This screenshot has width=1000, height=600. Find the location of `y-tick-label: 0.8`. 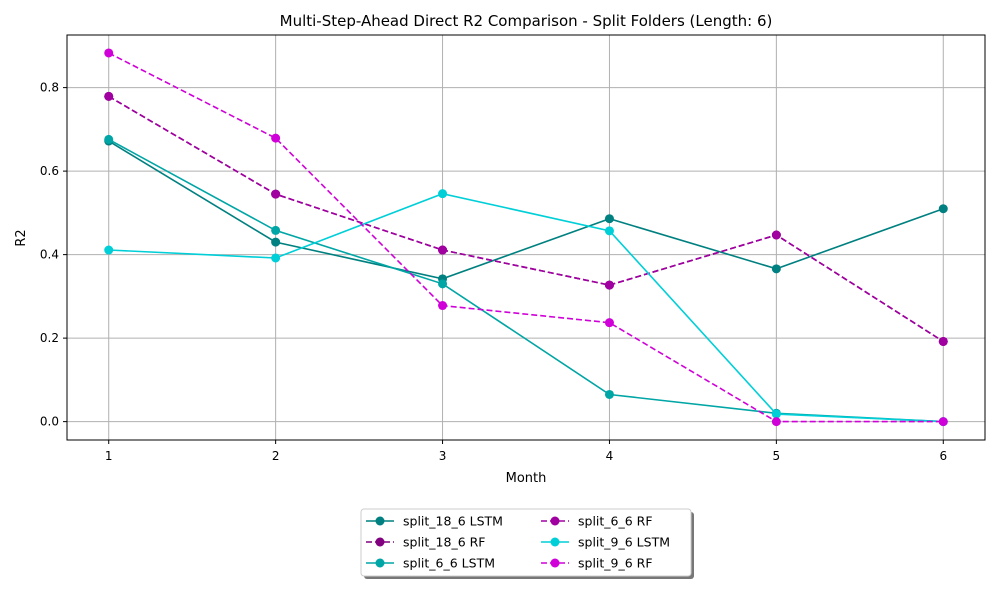

y-tick-label: 0.8 is located at coordinates (49, 88).